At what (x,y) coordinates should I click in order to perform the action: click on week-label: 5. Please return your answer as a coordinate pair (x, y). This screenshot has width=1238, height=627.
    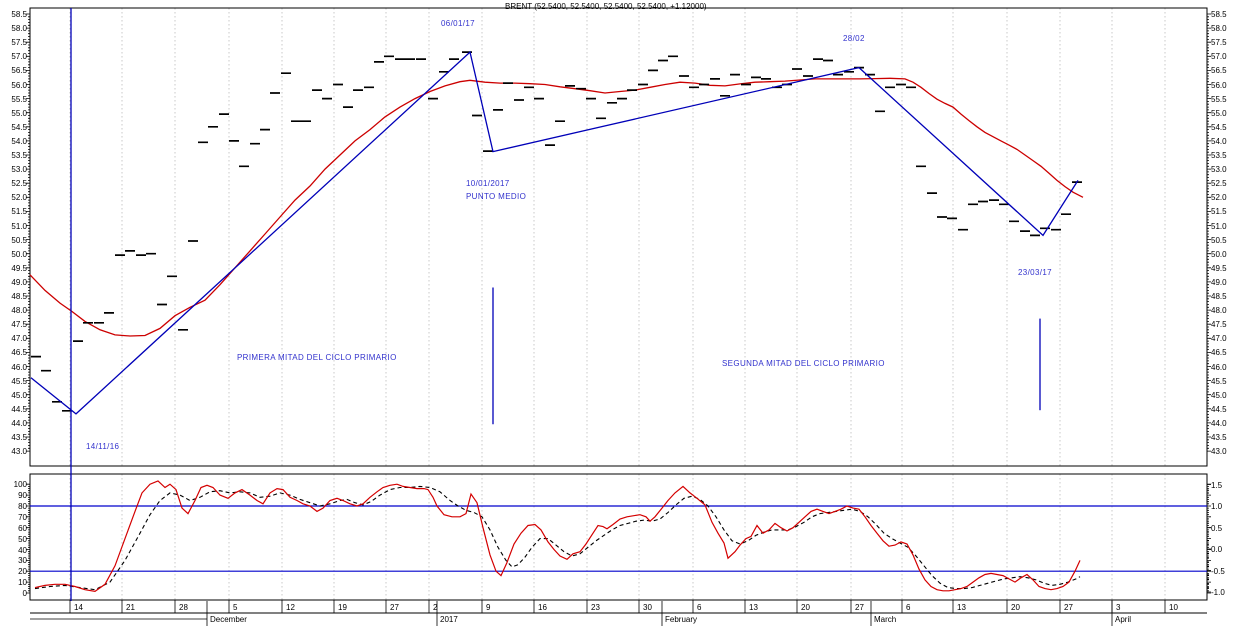
    Looking at the image, I should click on (235, 607).